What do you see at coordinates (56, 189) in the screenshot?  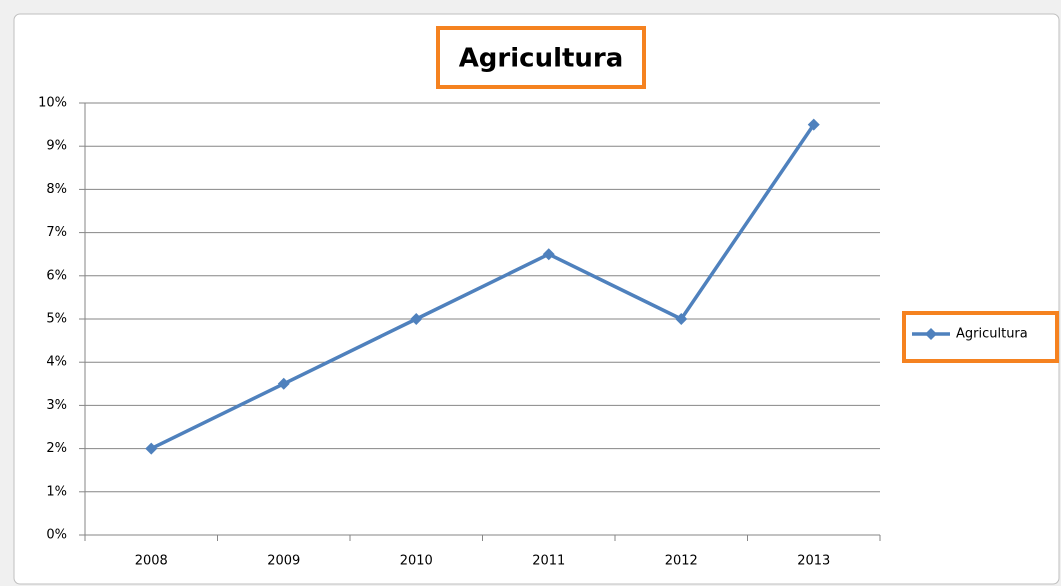 I see `y-tick-label: 8%` at bounding box center [56, 189].